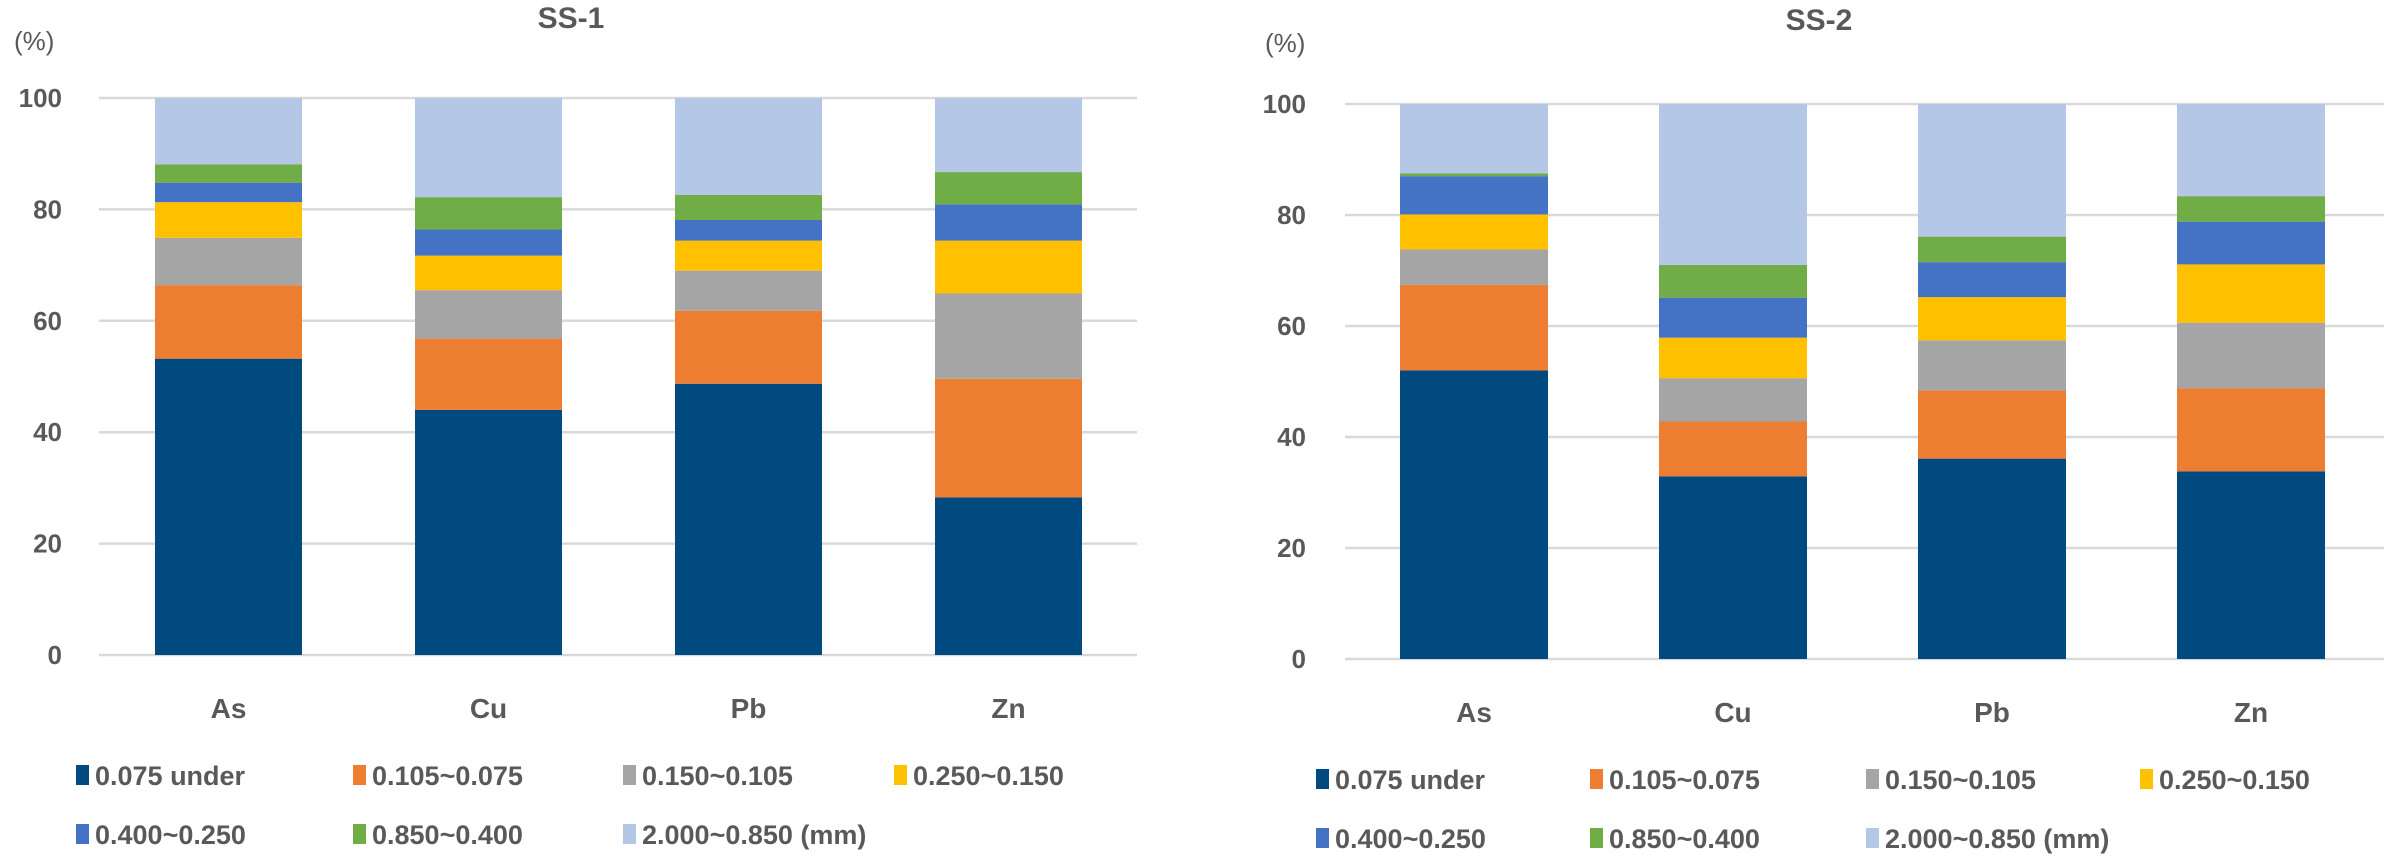 The width and height of the screenshot is (2384, 866). Describe the element at coordinates (55, 655) in the screenshot. I see `y-tick-label: 0` at that location.